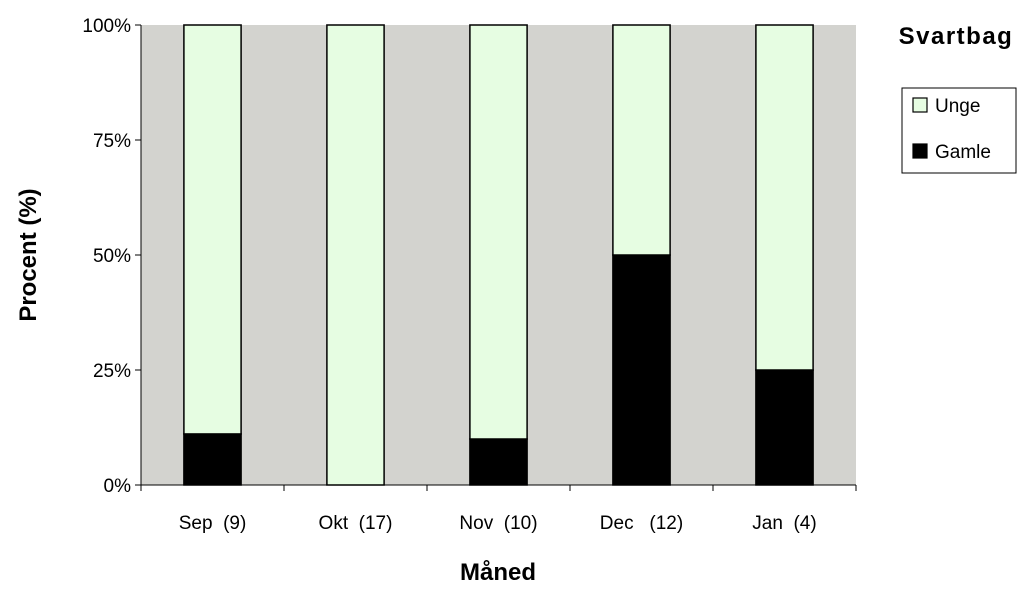  Describe the element at coordinates (498, 523) in the screenshot. I see `x-tick-label: Nov (10)` at that location.